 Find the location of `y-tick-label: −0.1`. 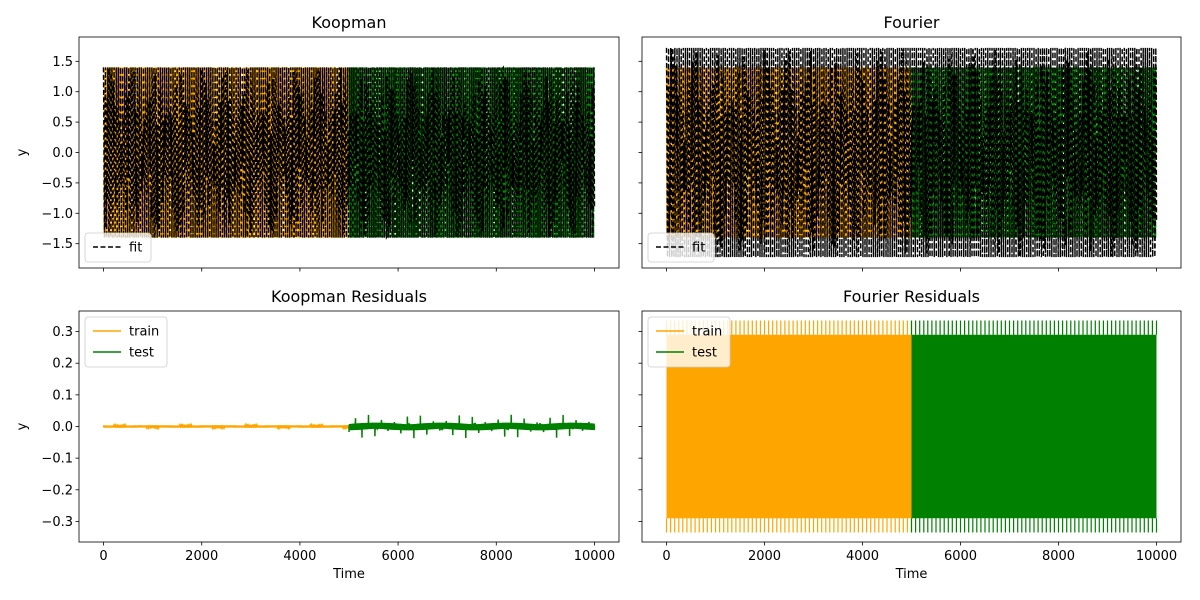

y-tick-label: −0.1 is located at coordinates (57, 459).